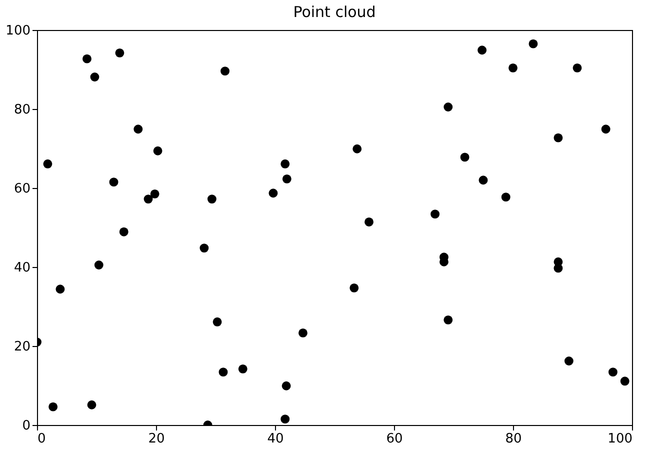  I want to click on x-tick-label: 80, so click(513, 439).